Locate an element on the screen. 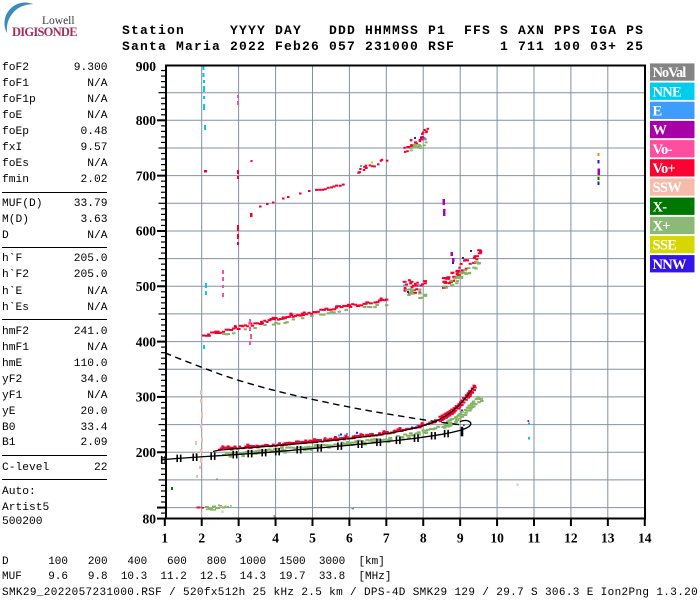  svg-text: 500 is located at coordinates (146, 286).